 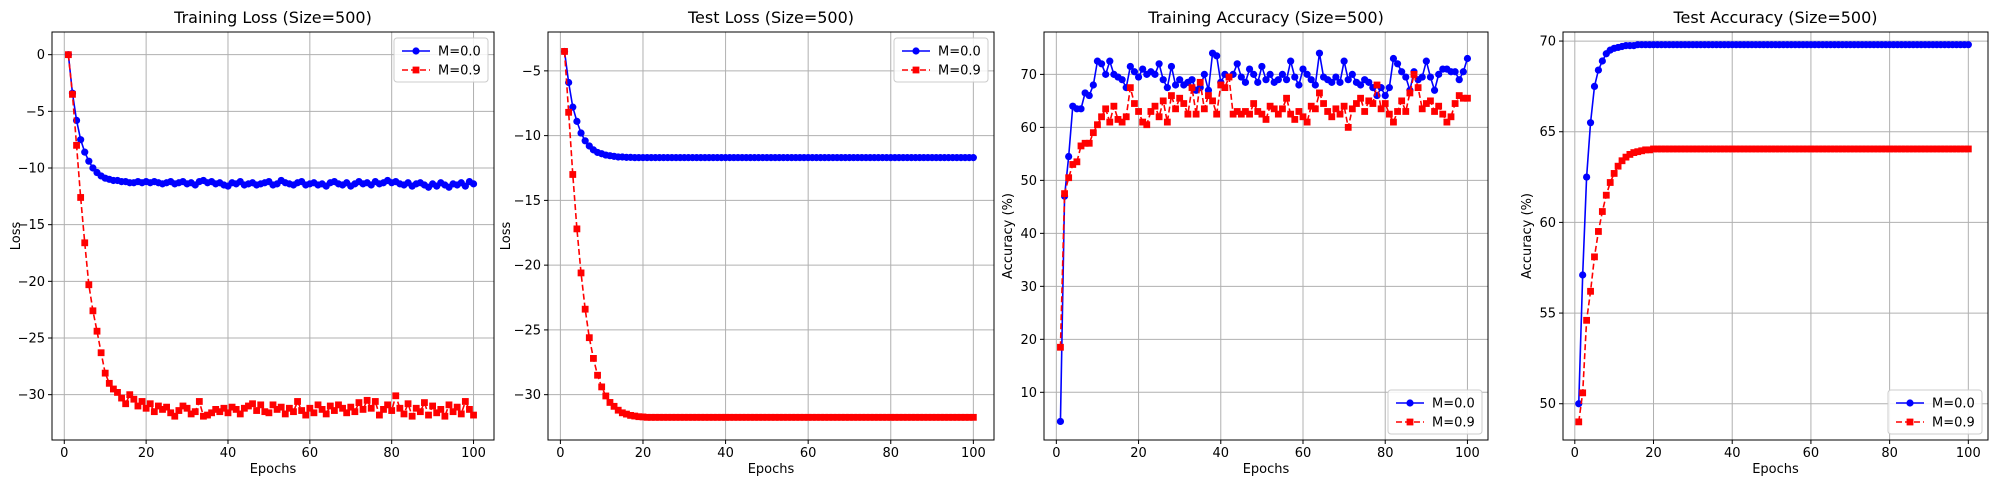 I want to click on y-tick-label: −10, so click(x=527, y=136).